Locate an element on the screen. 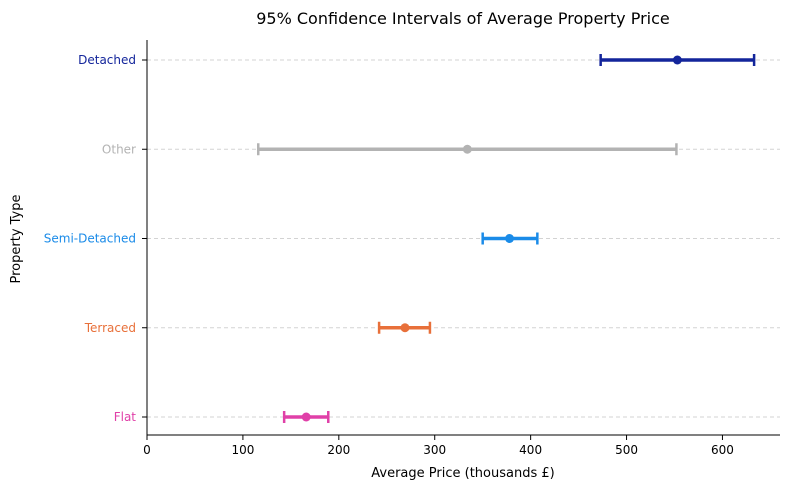 This screenshot has height=490, width=790. x-axis-label: Average Price (thousands £) is located at coordinates (462, 473).